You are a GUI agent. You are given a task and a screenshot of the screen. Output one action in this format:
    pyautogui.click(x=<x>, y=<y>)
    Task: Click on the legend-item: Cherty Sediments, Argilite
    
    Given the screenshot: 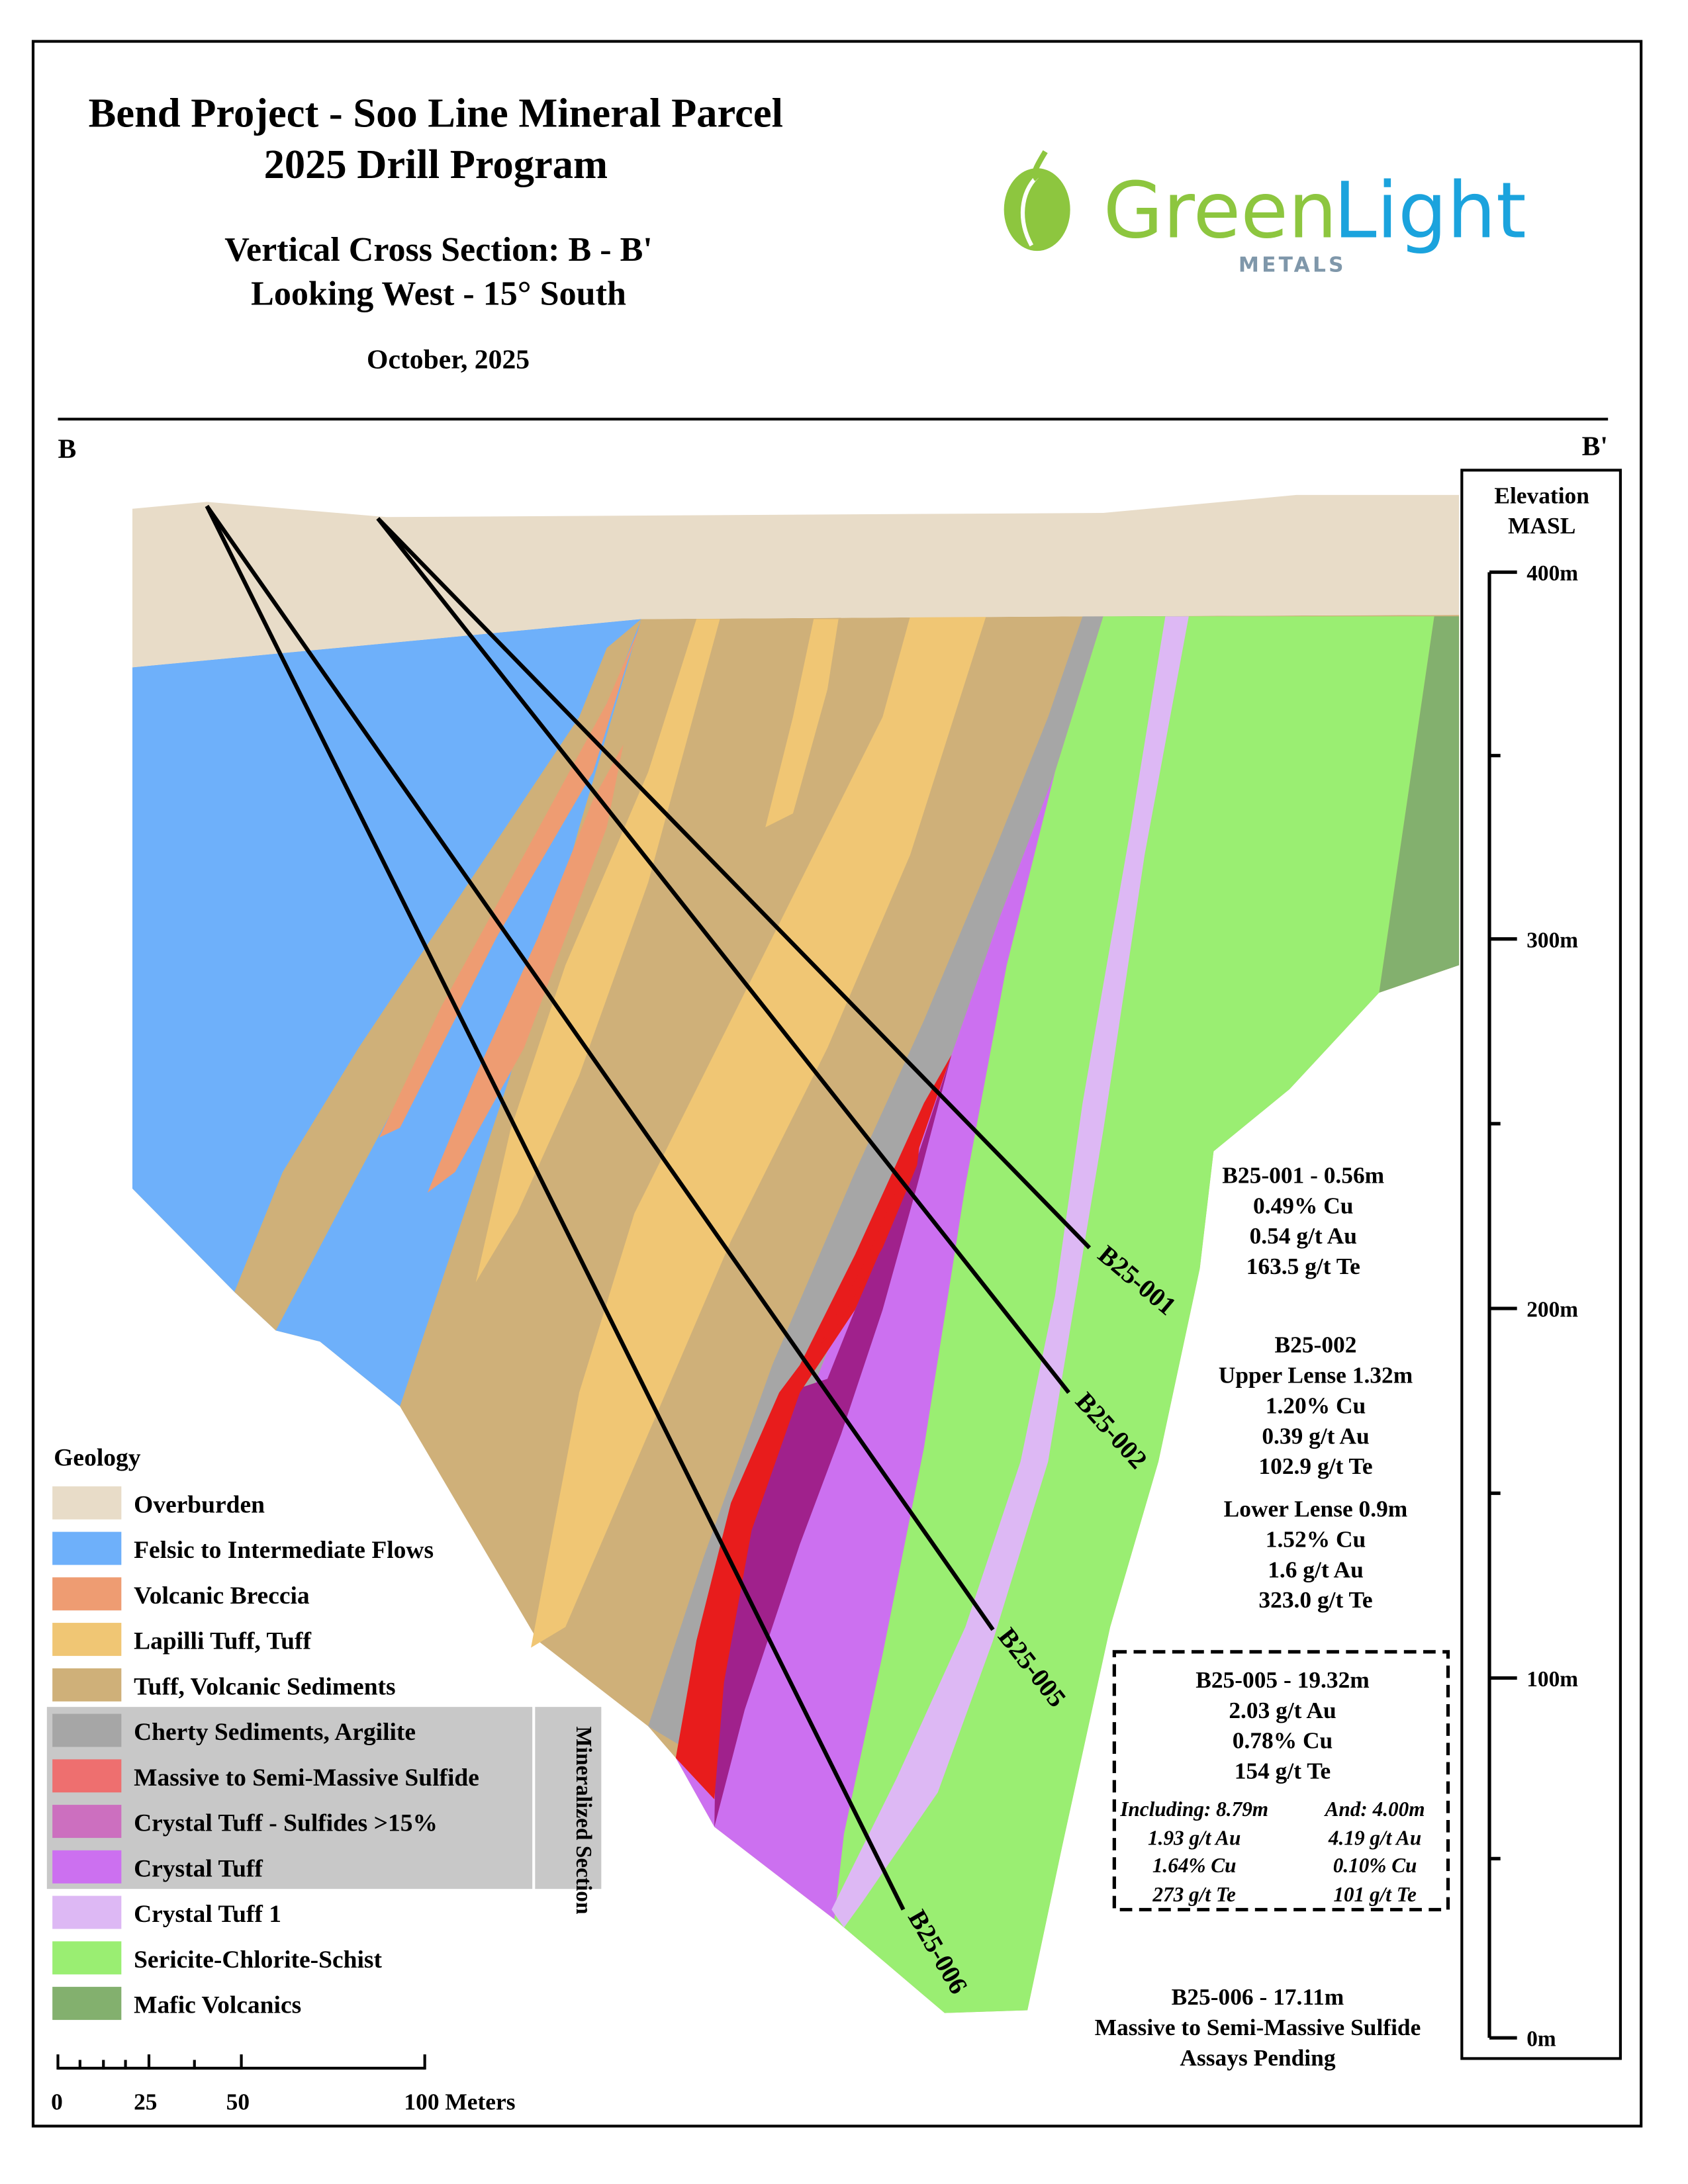 What is the action you would take?
    pyautogui.click(x=234, y=1730)
    